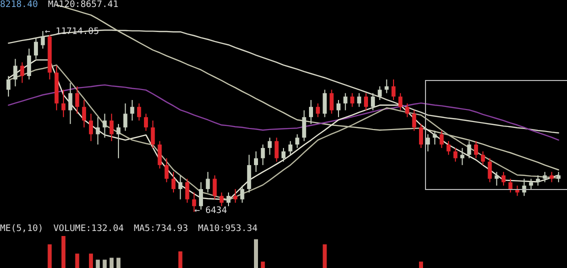 Image resolution: width=567 pixels, height=268 pixels. I want to click on text: MA5:734.93, so click(161, 229).